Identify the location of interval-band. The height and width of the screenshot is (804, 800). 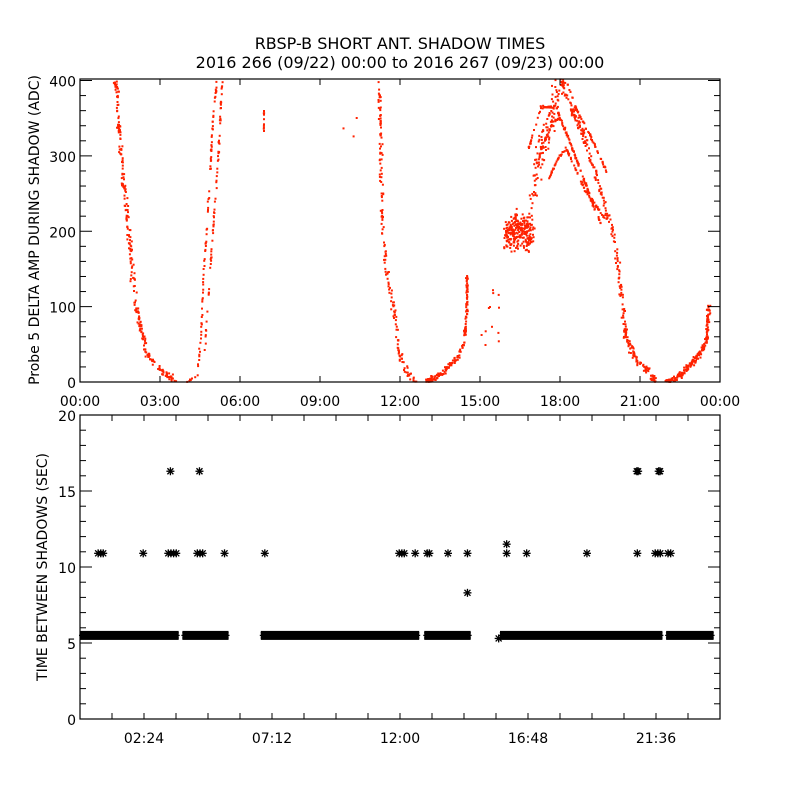
(129, 635).